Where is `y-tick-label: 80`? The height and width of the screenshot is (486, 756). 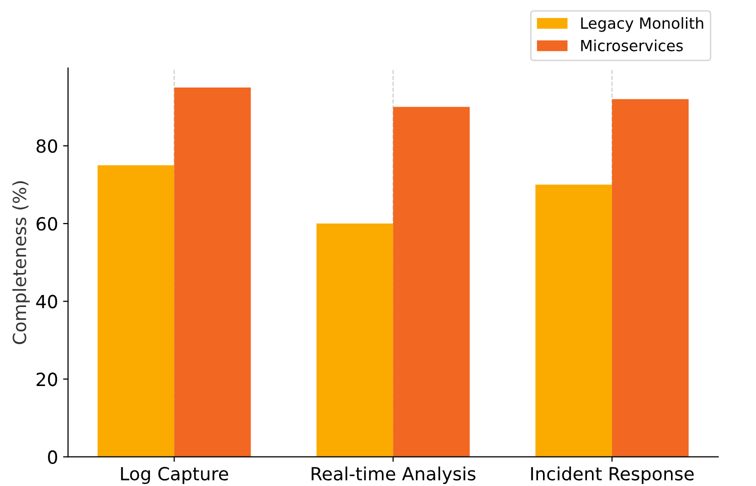 y-tick-label: 80 is located at coordinates (47, 146).